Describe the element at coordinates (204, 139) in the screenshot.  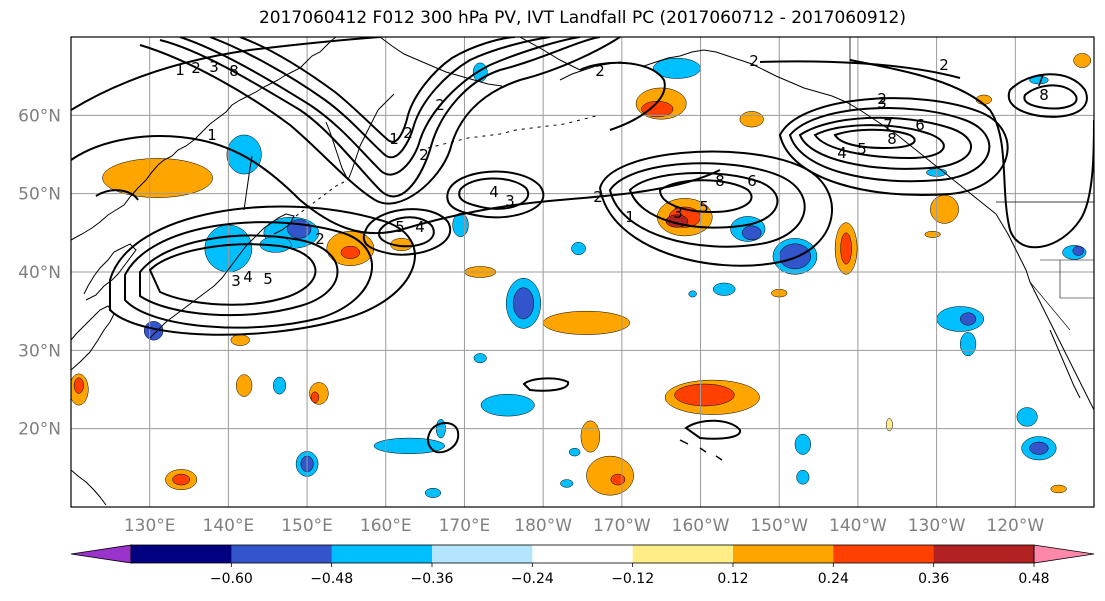
I see `coast-asia` at that location.